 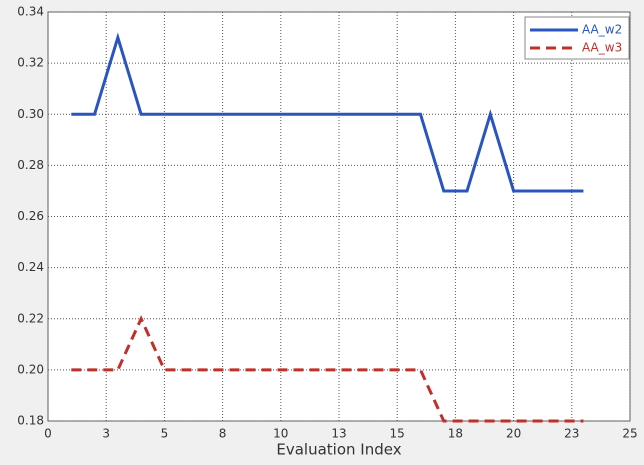 What do you see at coordinates (280, 434) in the screenshot?
I see `x-tick-label: 10` at bounding box center [280, 434].